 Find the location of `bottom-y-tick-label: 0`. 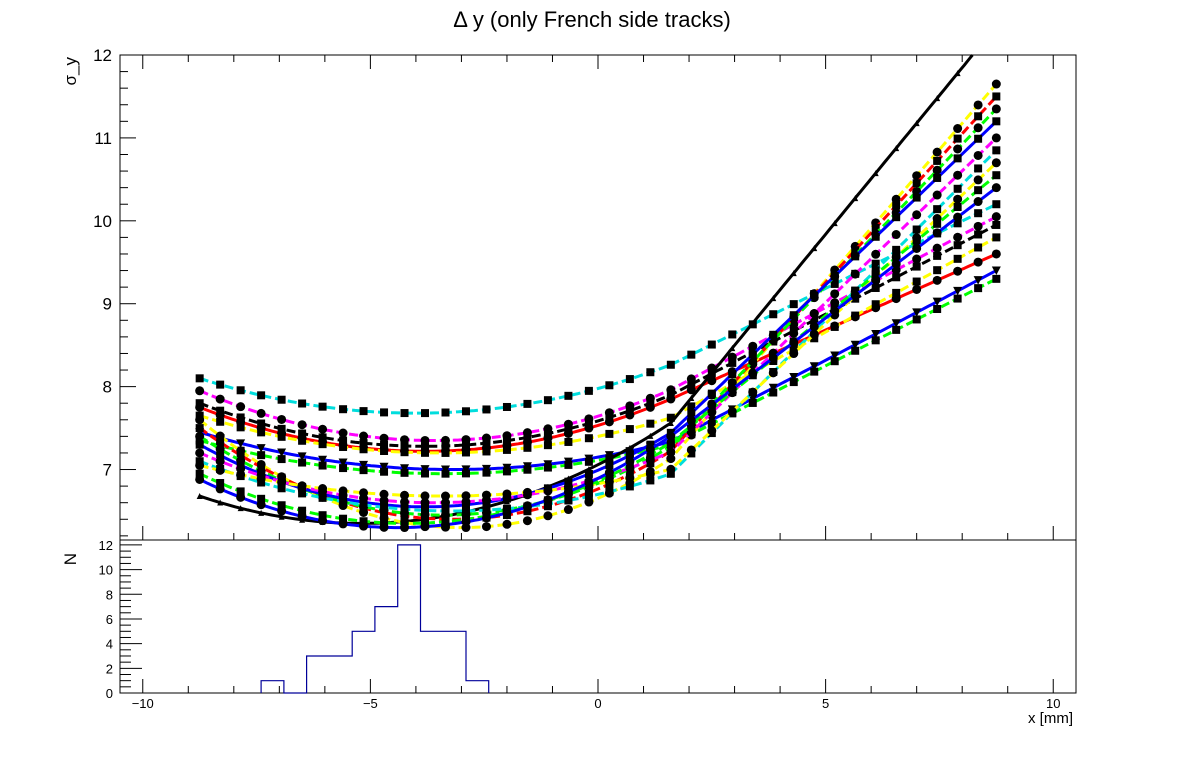

bottom-y-tick-label: 0 is located at coordinates (109, 693).